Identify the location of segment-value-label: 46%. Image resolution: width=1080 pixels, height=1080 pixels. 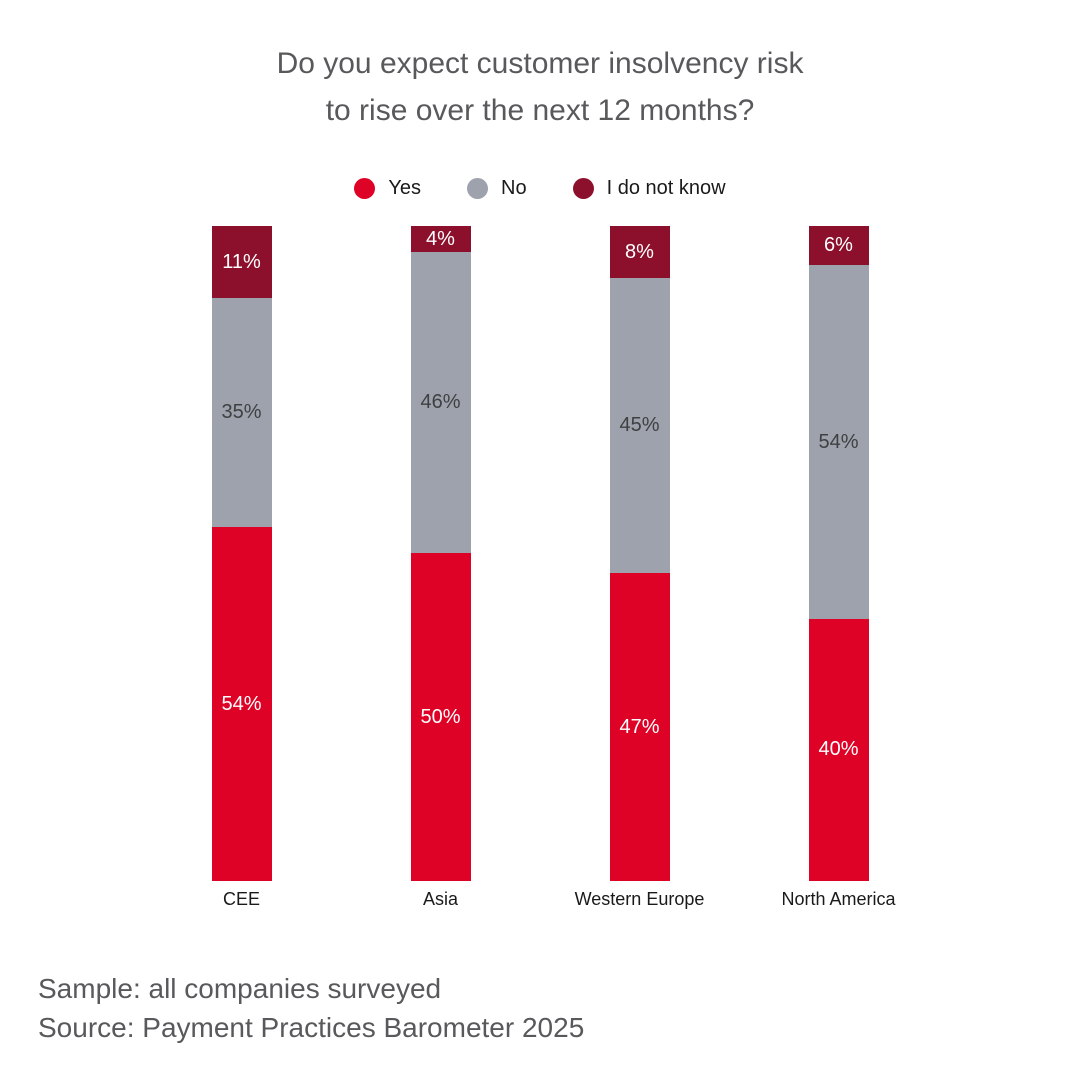
(440, 402).